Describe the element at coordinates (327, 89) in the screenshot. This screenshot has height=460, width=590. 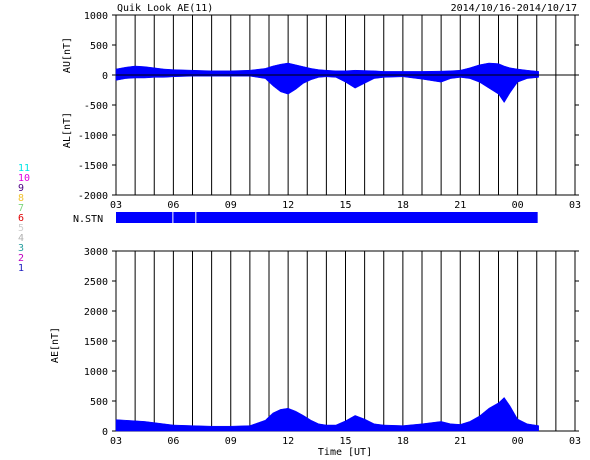
I see `al-area` at that location.